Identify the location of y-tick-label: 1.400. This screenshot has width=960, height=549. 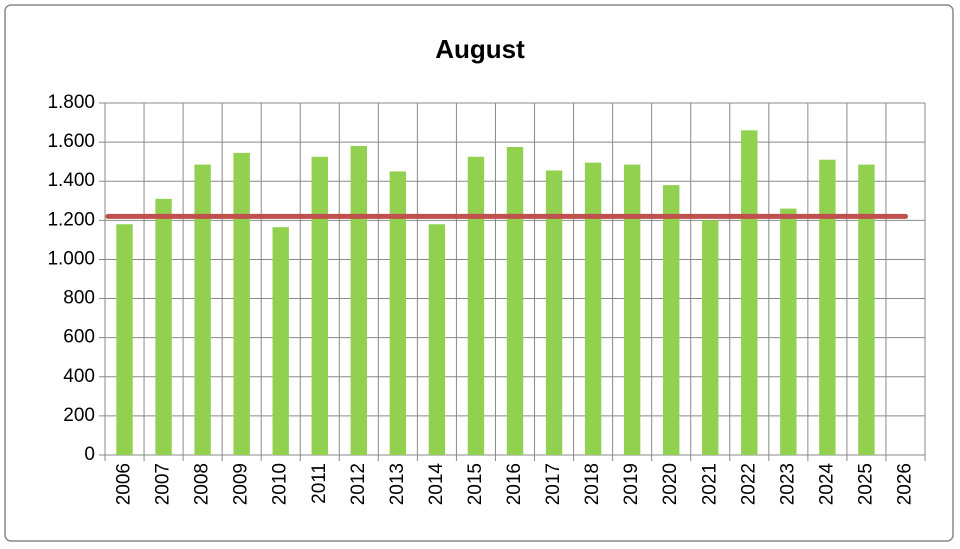
(71, 180).